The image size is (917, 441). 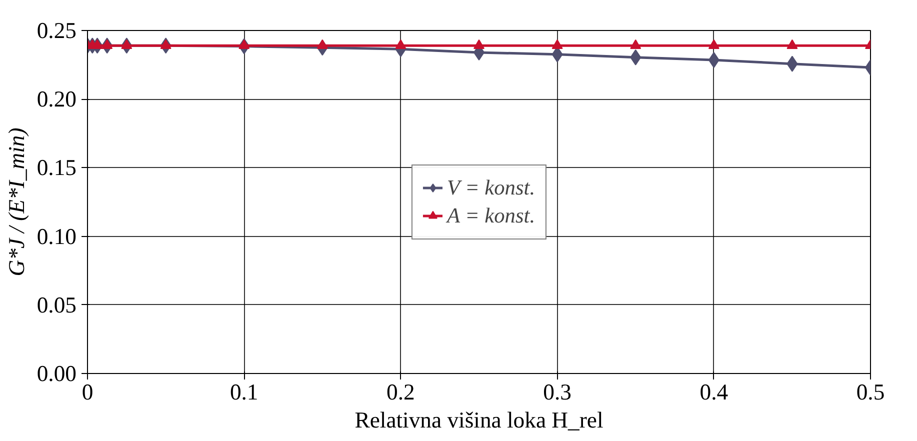 What do you see at coordinates (56, 99) in the screenshot?
I see `y-tick-label: 0.20` at bounding box center [56, 99].